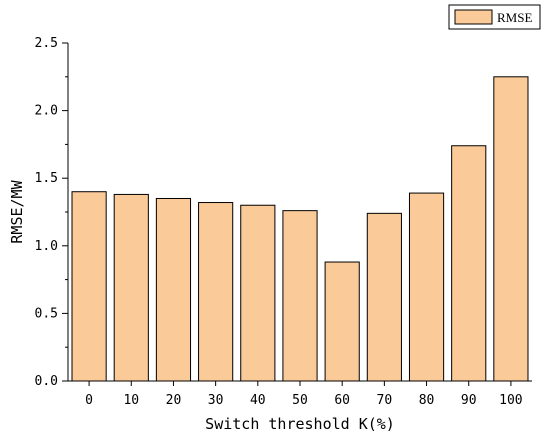 This screenshot has width=550, height=437. I want to click on x-tick-label: 80, so click(427, 400).